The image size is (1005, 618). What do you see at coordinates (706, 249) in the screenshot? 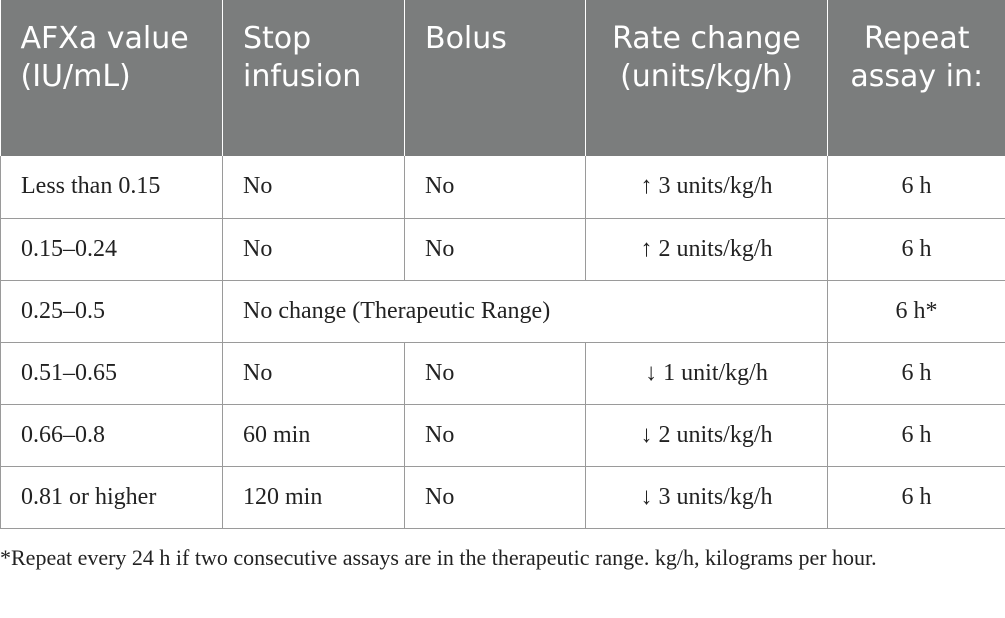
I see `cell-rate-change: ↑ 2 units/kg/h` at bounding box center [706, 249].